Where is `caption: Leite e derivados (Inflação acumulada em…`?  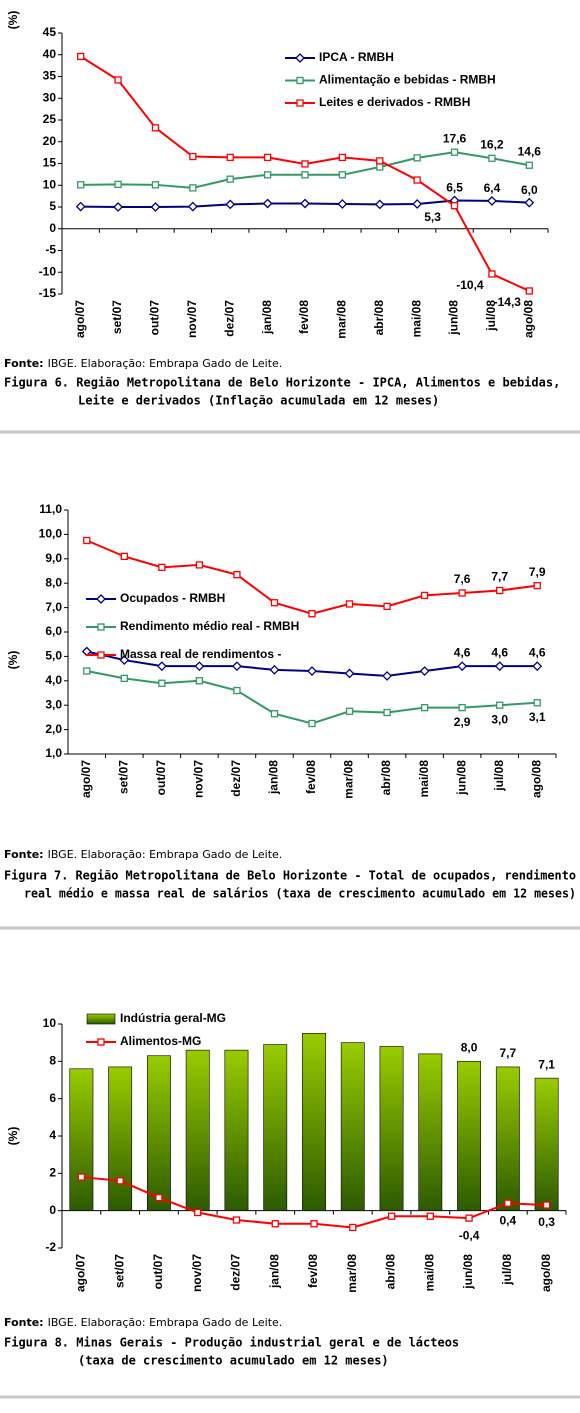 caption: Leite e derivados (Inflação acumulada em… is located at coordinates (258, 401).